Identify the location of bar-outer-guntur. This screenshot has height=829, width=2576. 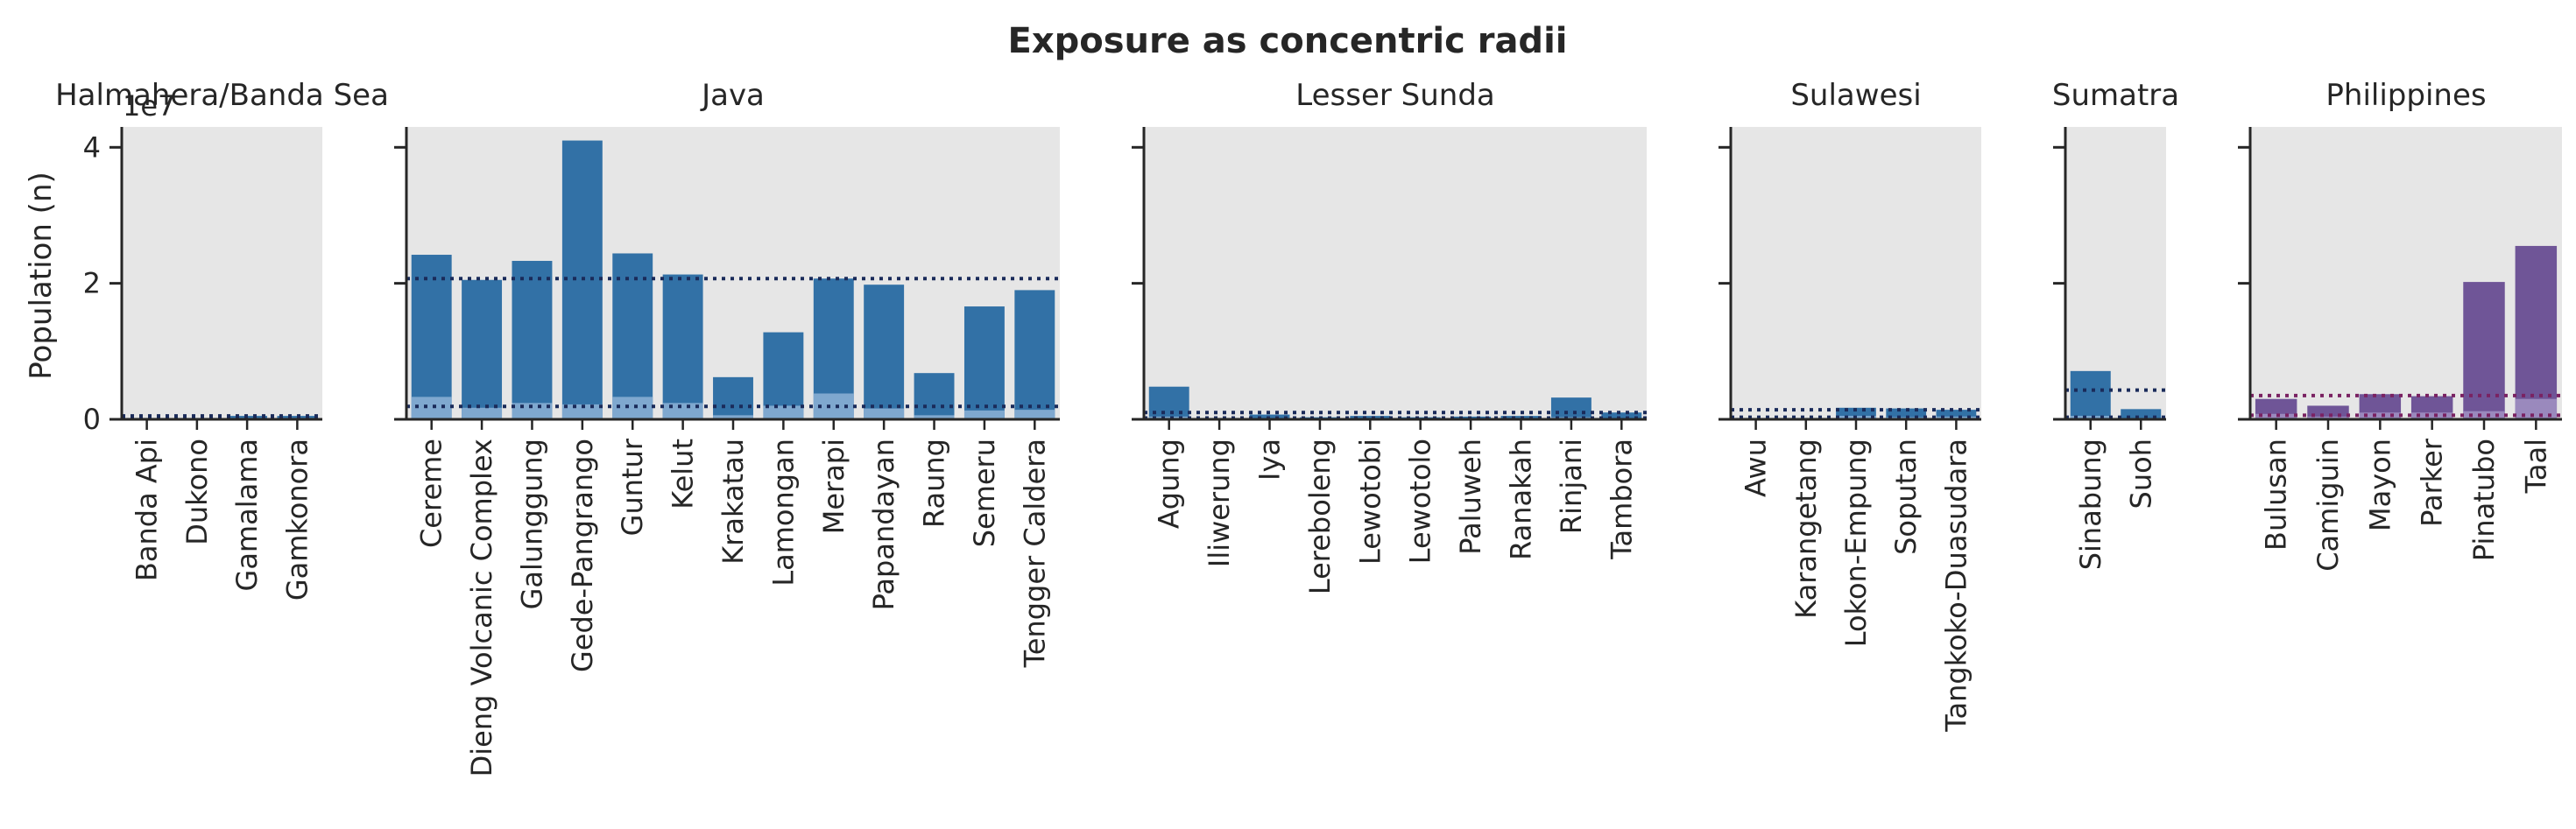
(632, 336).